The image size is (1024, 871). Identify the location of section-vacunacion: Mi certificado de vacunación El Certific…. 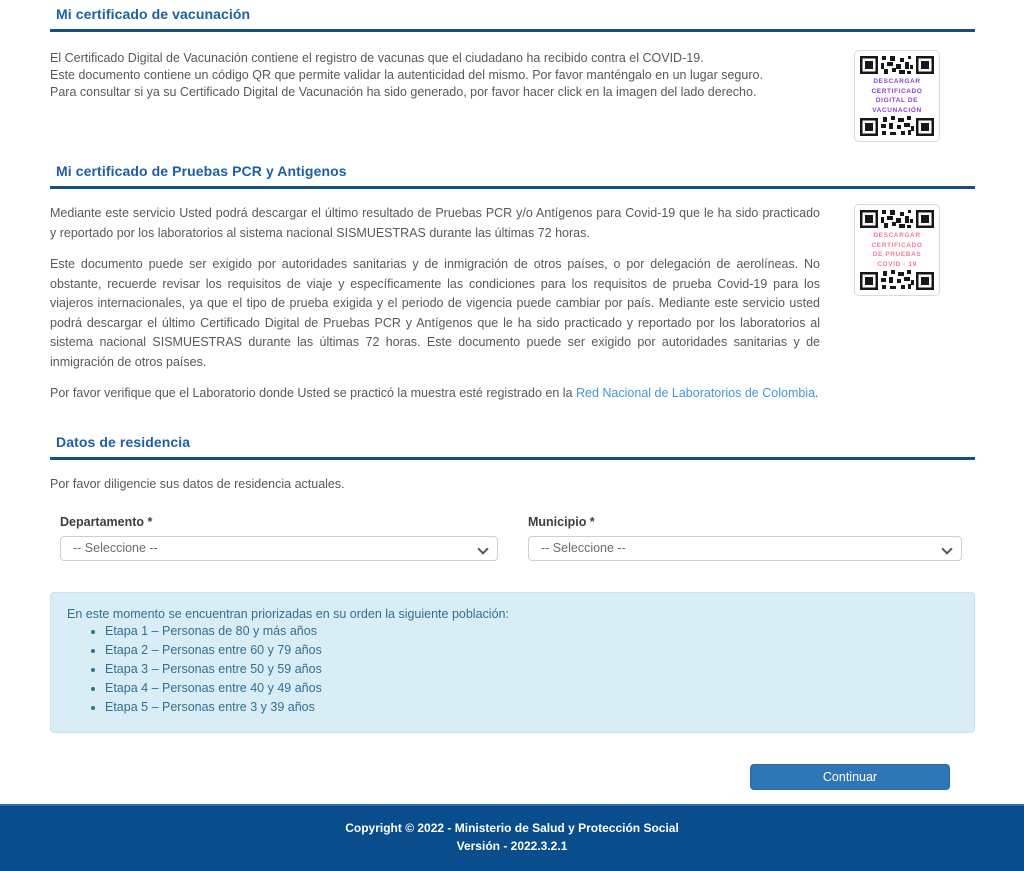
(512, 74).